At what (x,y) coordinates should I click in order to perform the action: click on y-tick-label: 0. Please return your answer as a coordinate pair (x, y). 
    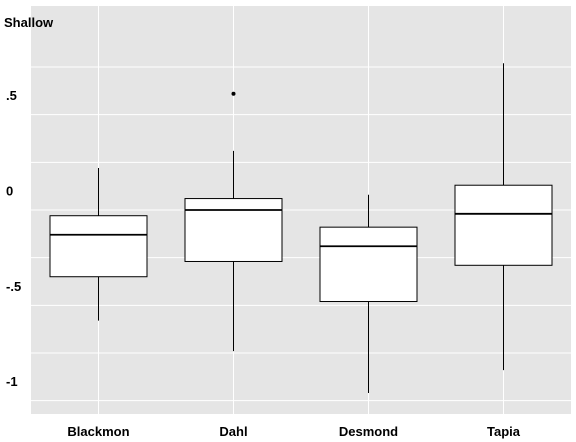
    Looking at the image, I should click on (9, 190).